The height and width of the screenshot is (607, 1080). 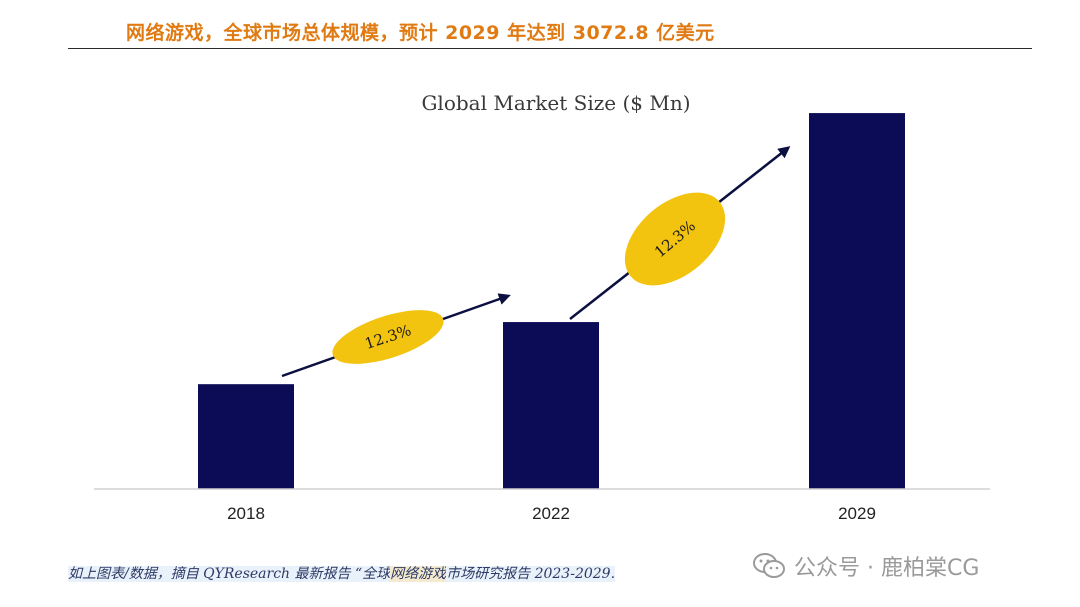 What do you see at coordinates (550, 48) in the screenshot?
I see `header-divider` at bounding box center [550, 48].